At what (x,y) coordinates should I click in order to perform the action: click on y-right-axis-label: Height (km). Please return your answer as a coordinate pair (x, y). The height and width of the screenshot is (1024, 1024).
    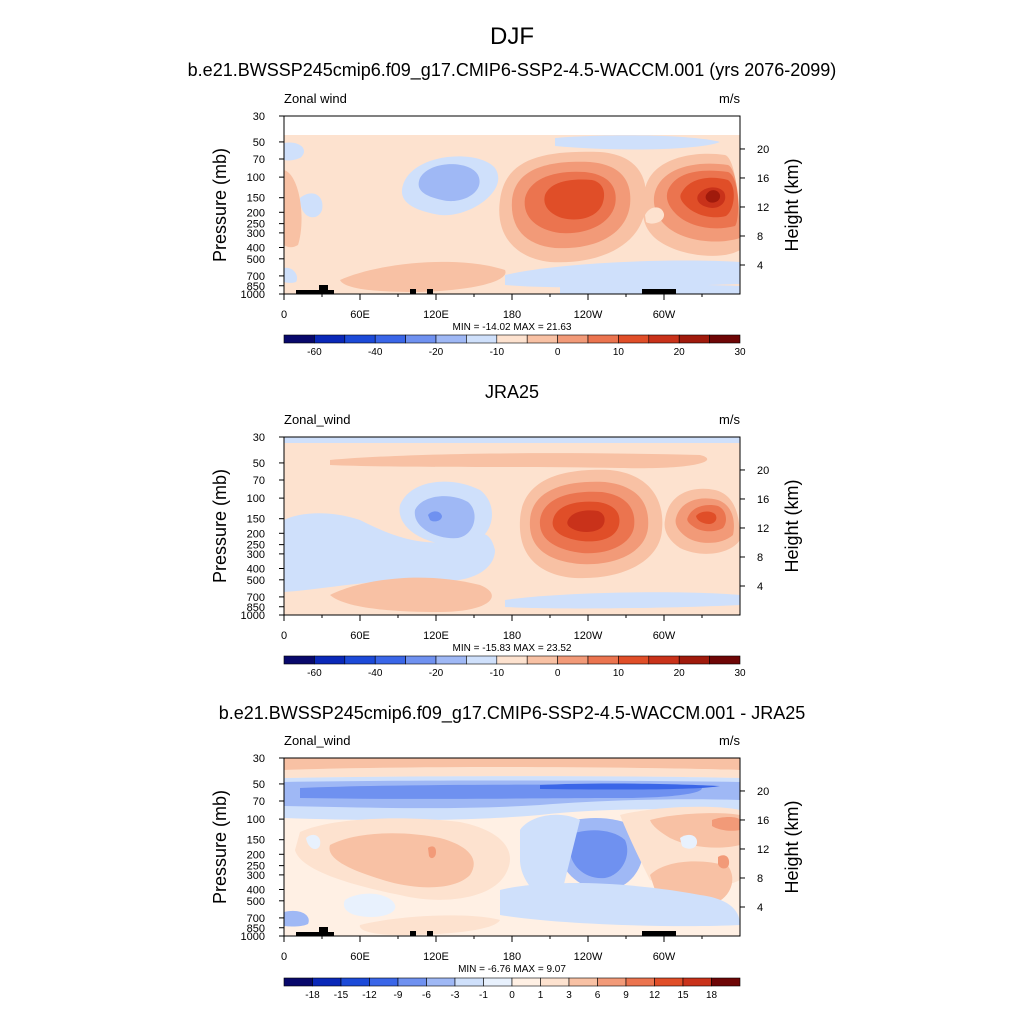
    Looking at the image, I should click on (792, 846).